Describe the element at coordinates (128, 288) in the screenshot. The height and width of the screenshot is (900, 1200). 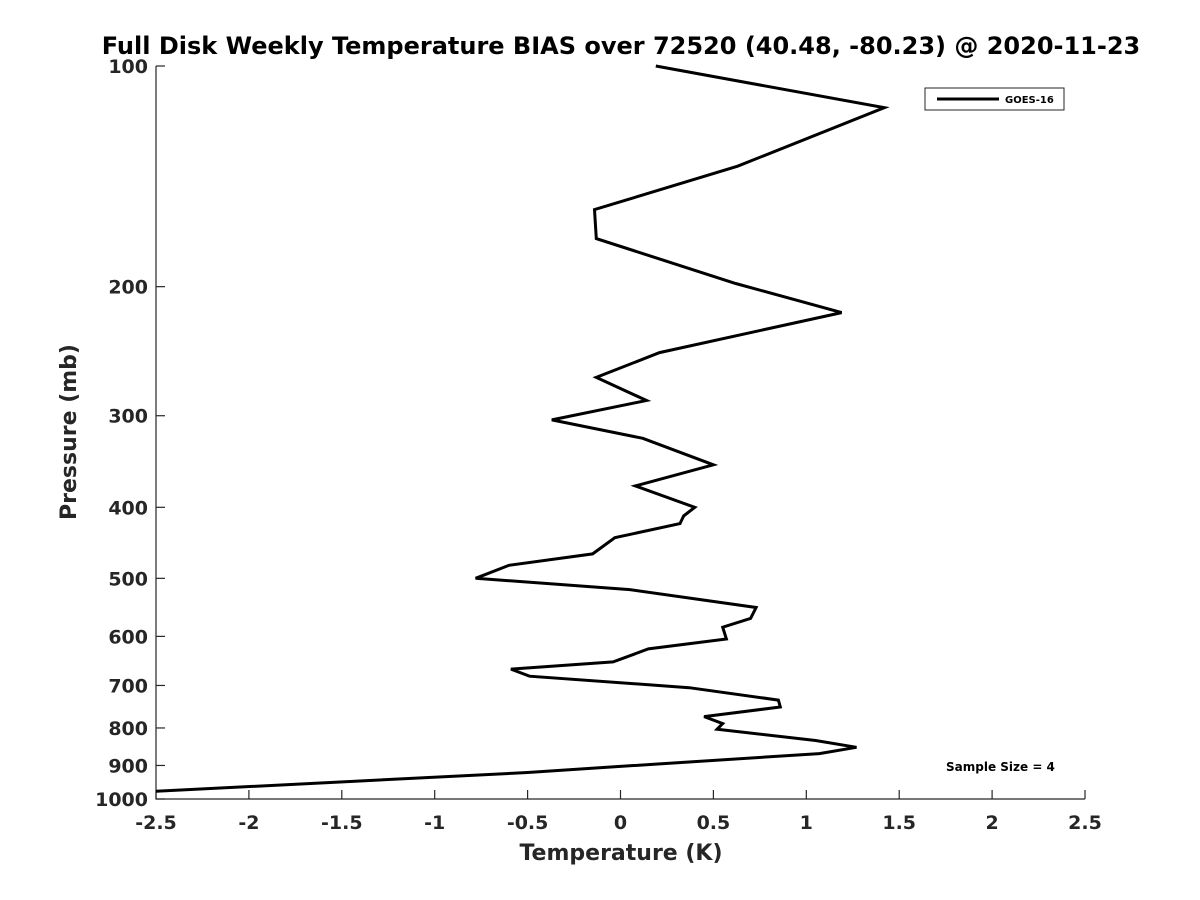
I see `y-tick-label: 200` at that location.